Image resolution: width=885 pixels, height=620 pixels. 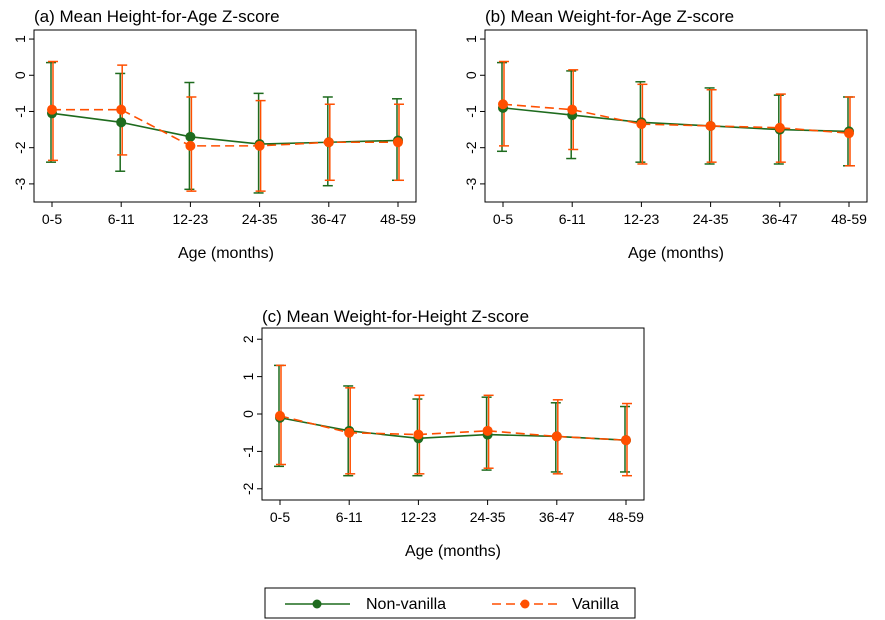 What do you see at coordinates (557, 517) in the screenshot?
I see `panel-c-xtick-label: 36-47` at bounding box center [557, 517].